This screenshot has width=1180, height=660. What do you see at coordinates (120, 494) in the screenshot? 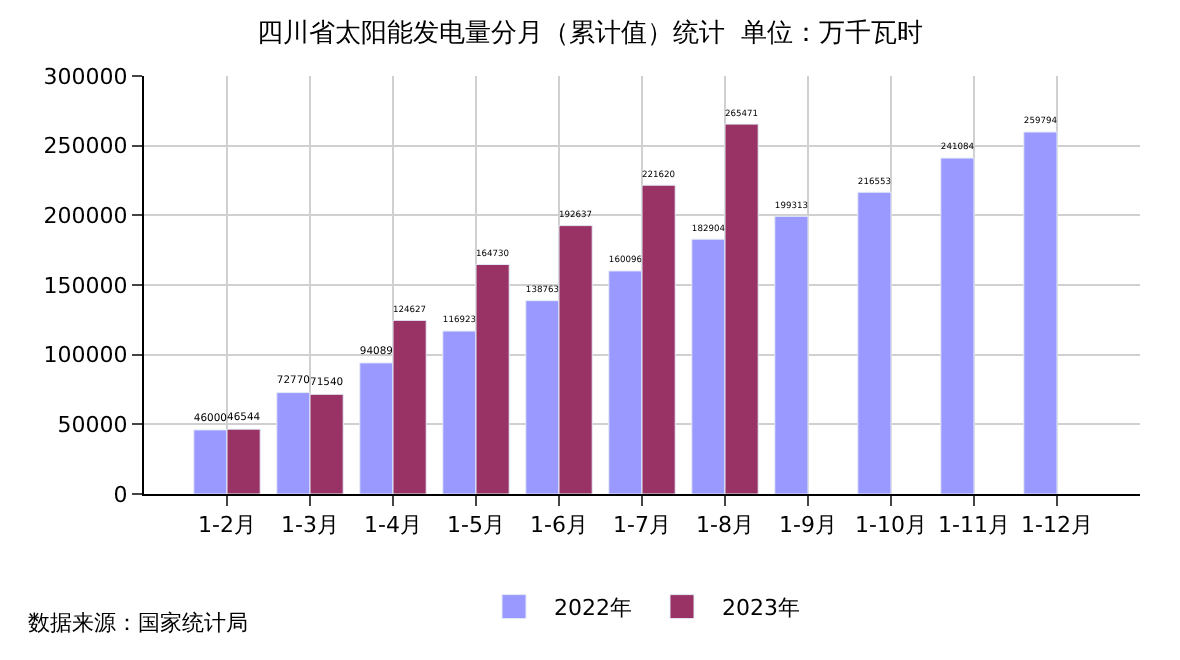
I see `y-tick-label: 0` at bounding box center [120, 494].